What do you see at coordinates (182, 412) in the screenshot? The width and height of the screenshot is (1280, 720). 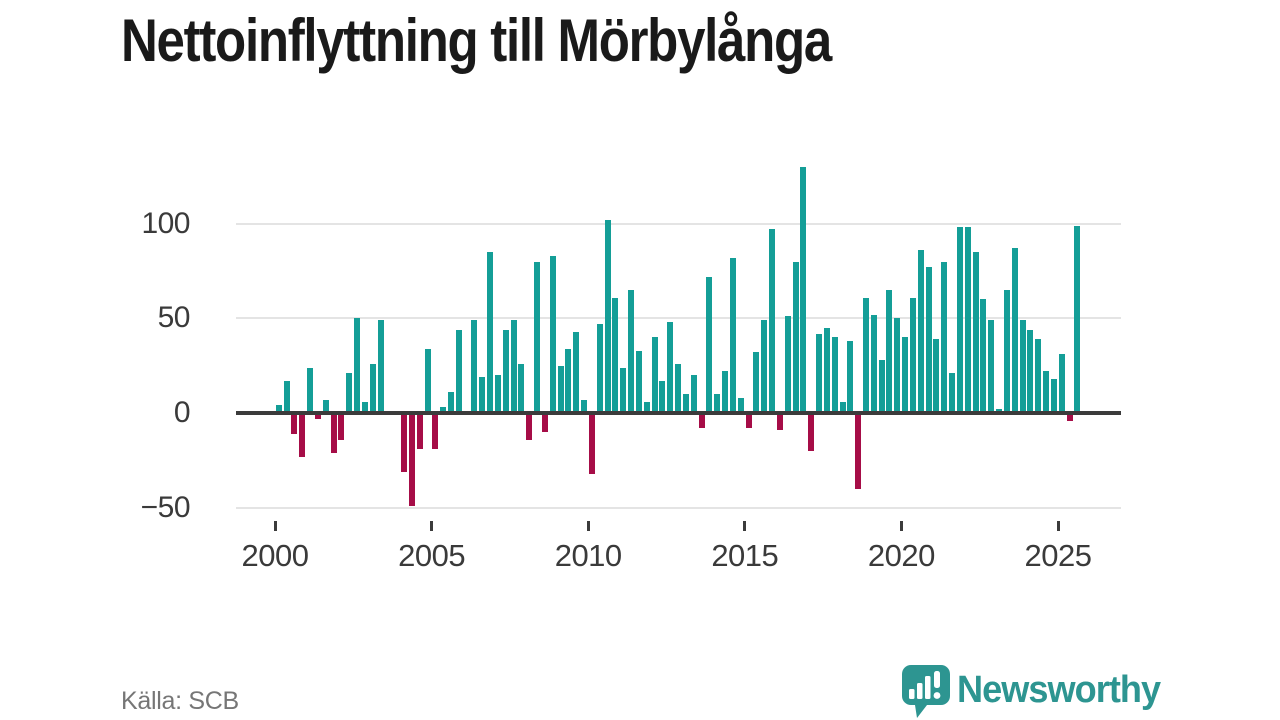 I see `y-tick-label: 0` at bounding box center [182, 412].